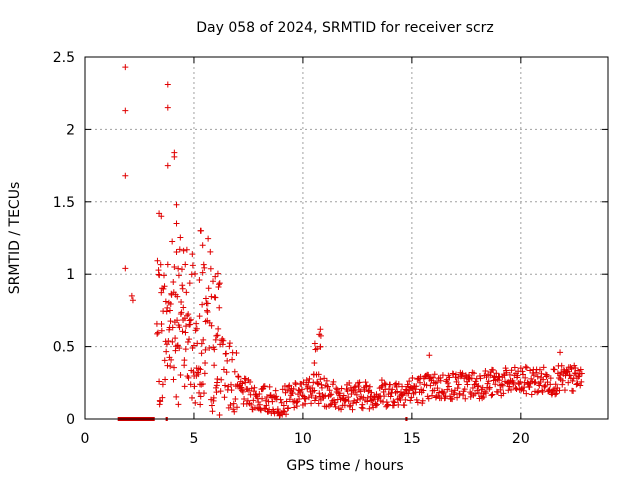 This screenshot has width=640, height=480. I want to click on x-tick-label: 5, so click(193, 439).